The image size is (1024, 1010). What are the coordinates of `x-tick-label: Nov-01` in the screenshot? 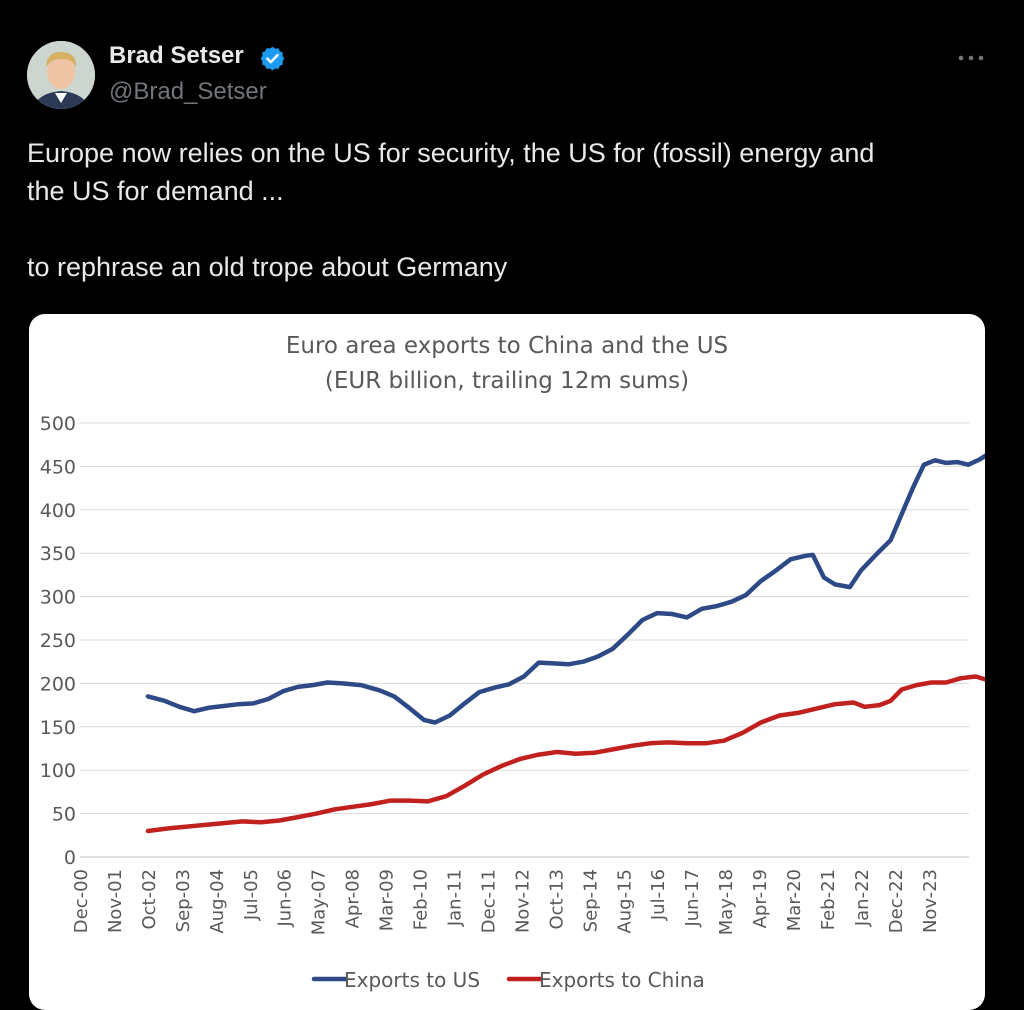 It's located at (115, 901).